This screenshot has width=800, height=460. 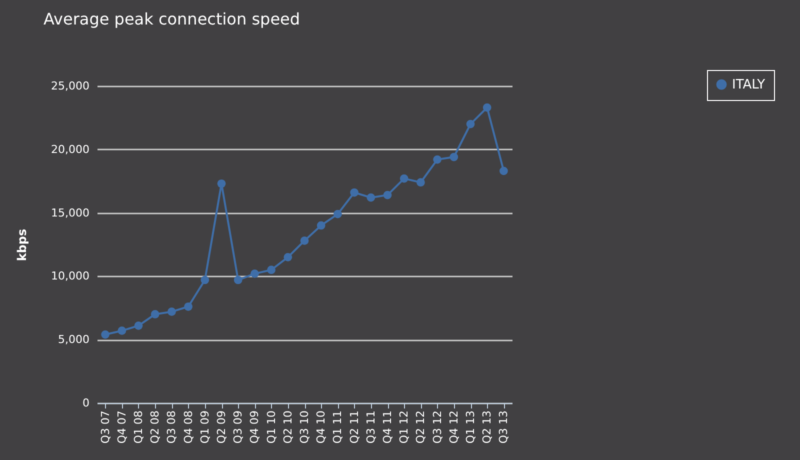 What do you see at coordinates (221, 427) in the screenshot?
I see `x-tick-label: Q2 09` at bounding box center [221, 427].